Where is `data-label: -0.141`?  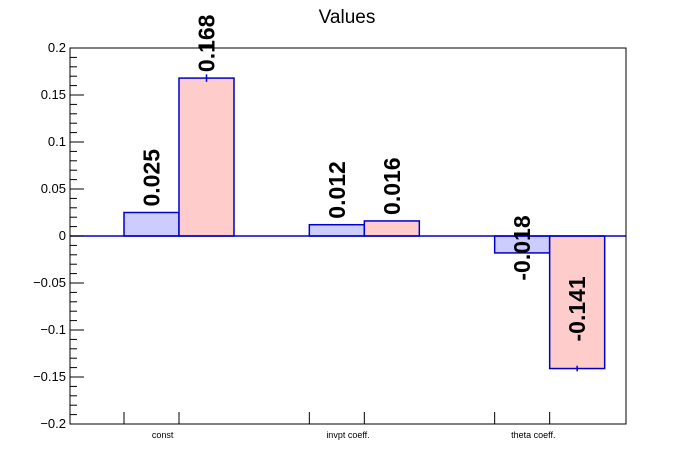
data-label: -0.141 is located at coordinates (577, 308).